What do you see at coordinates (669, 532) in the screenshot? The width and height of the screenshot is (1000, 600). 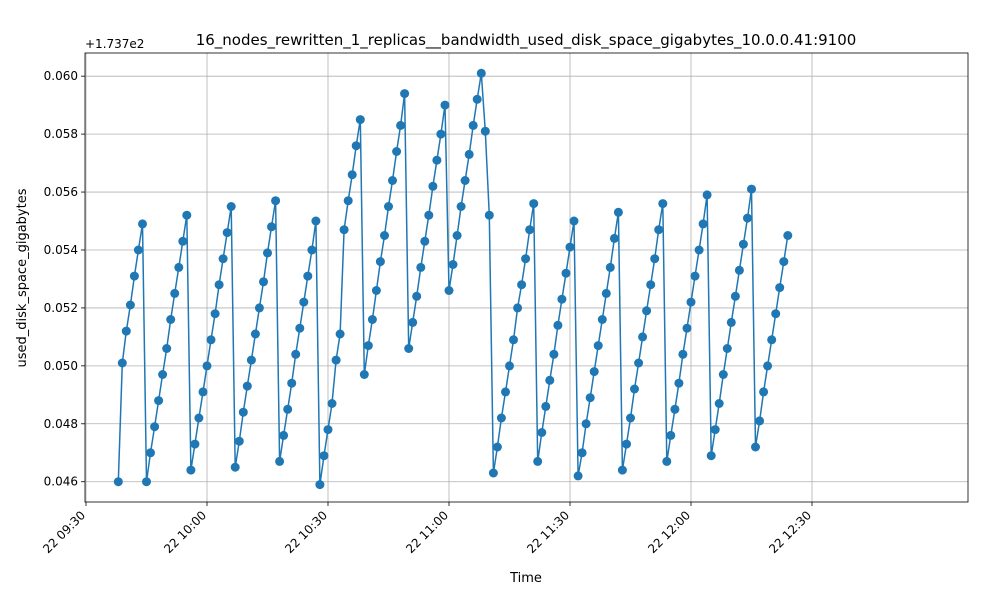 I see `x-tick-label: 22 12:00` at bounding box center [669, 532].